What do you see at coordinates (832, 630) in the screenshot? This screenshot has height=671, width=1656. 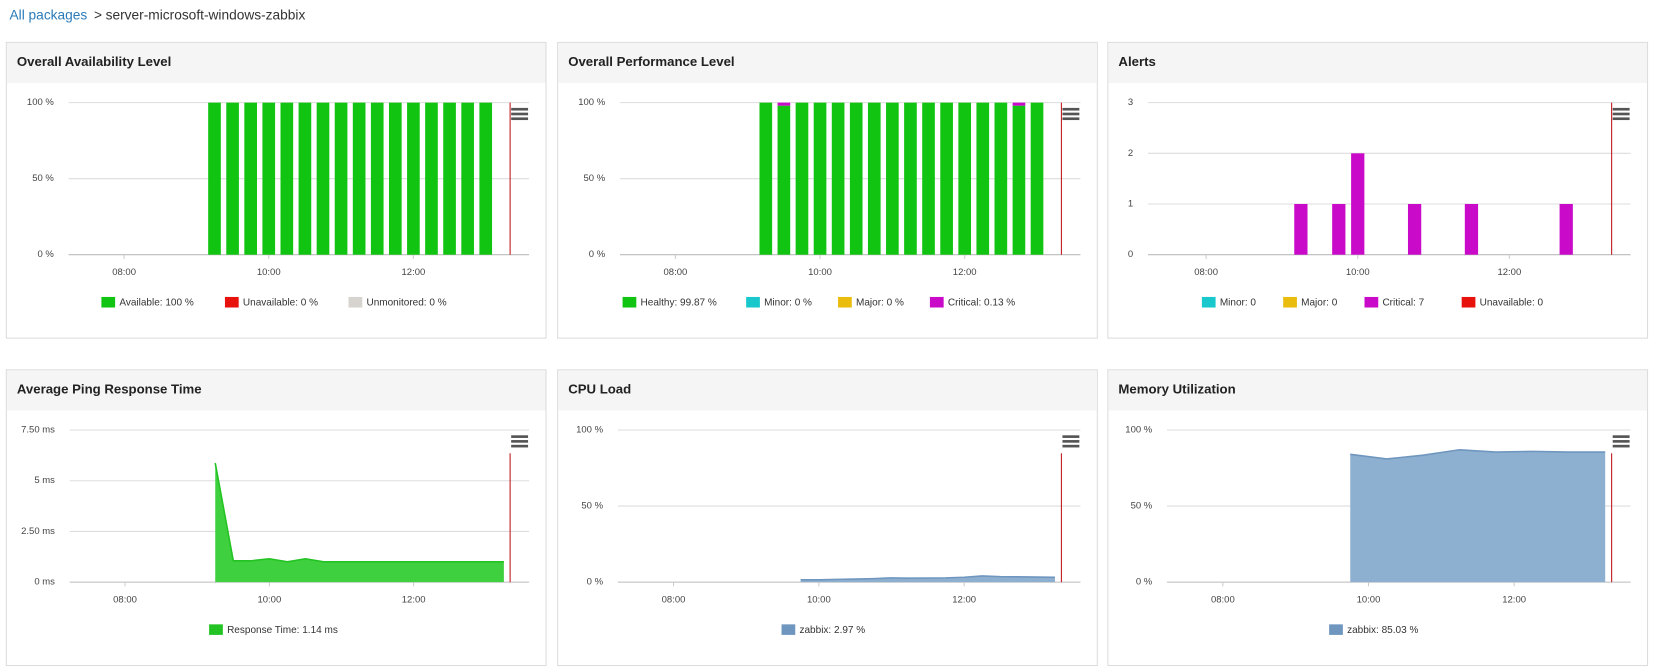 I see `legend-label: zabbix: 2.97 %` at bounding box center [832, 630].